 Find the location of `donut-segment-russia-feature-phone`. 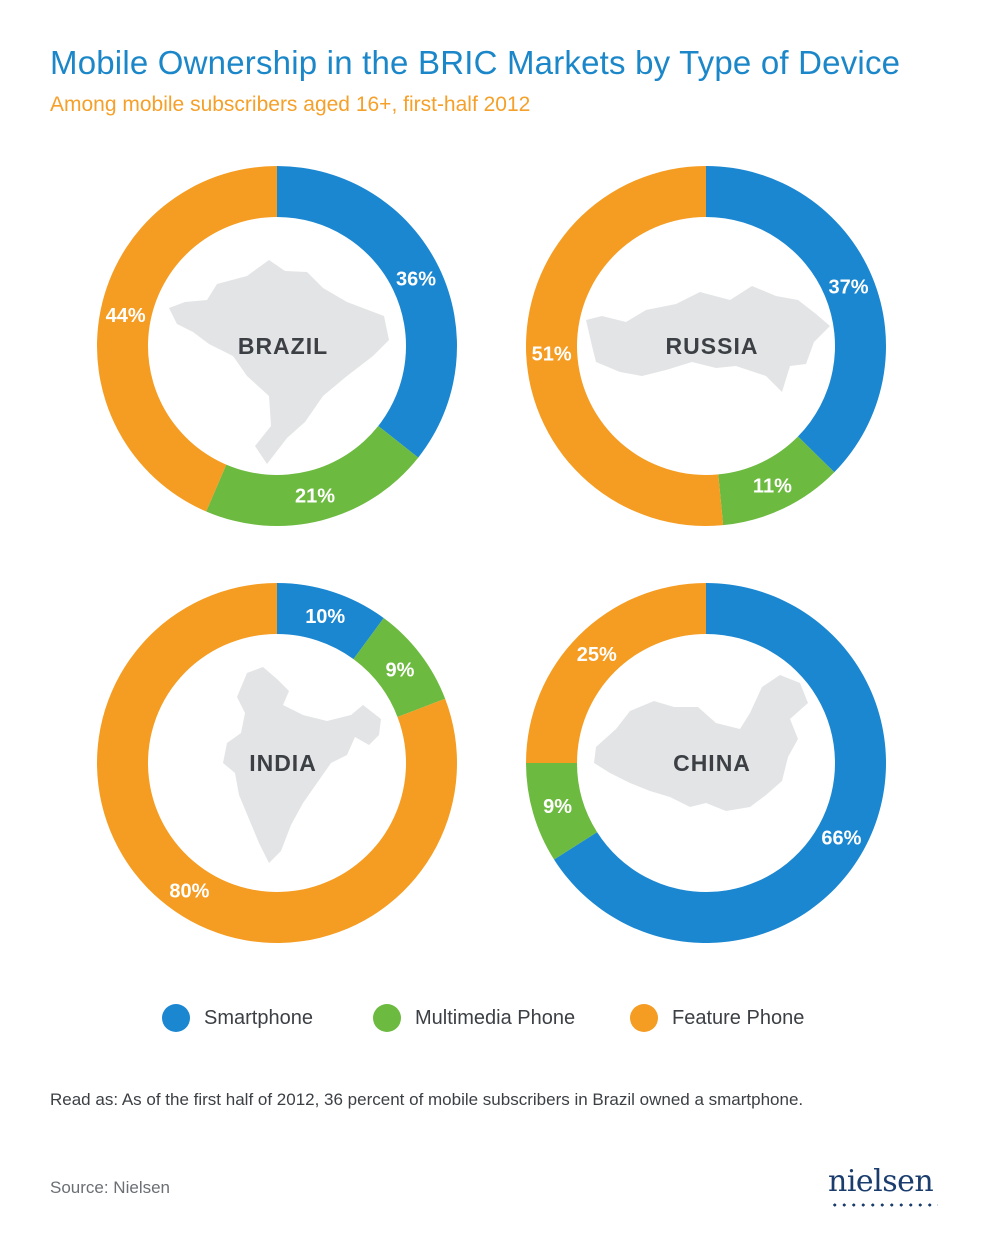

donut-segment-russia-feature-phone is located at coordinates (624, 346).